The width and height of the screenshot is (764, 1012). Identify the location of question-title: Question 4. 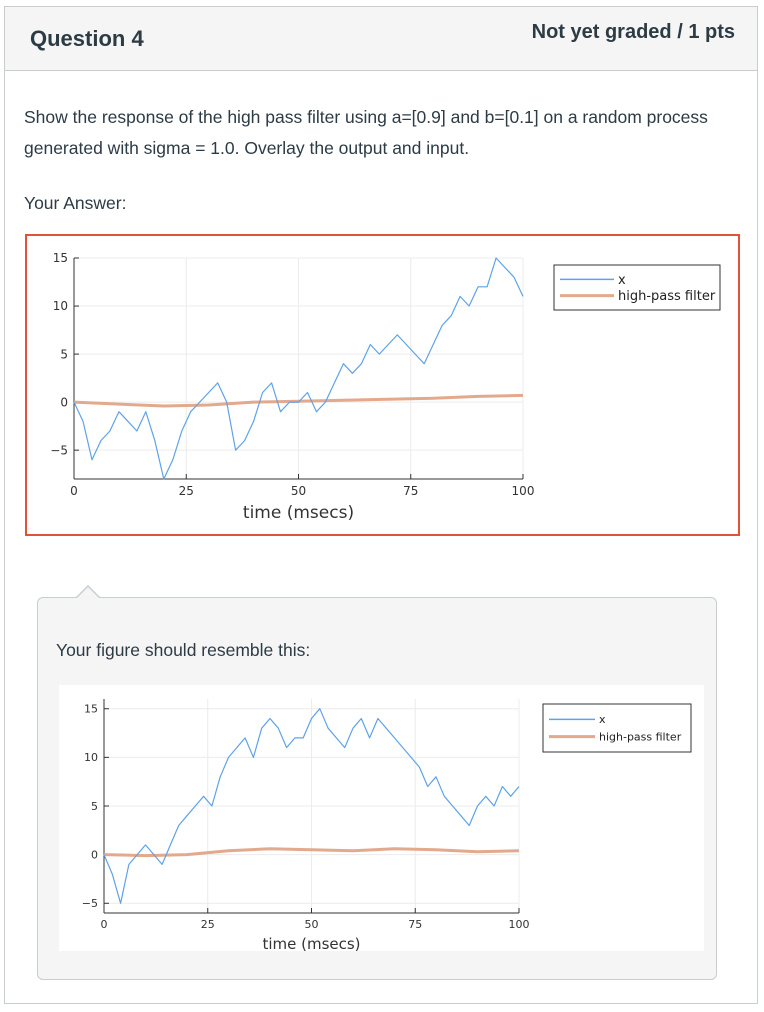
(87, 38).